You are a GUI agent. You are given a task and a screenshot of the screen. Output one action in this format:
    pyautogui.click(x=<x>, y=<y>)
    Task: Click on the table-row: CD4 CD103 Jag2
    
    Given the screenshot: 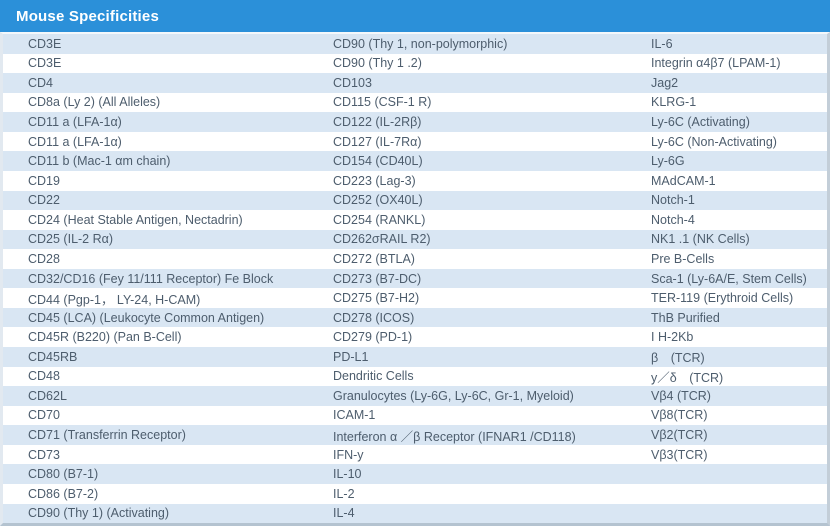 What is the action you would take?
    pyautogui.click(x=415, y=83)
    